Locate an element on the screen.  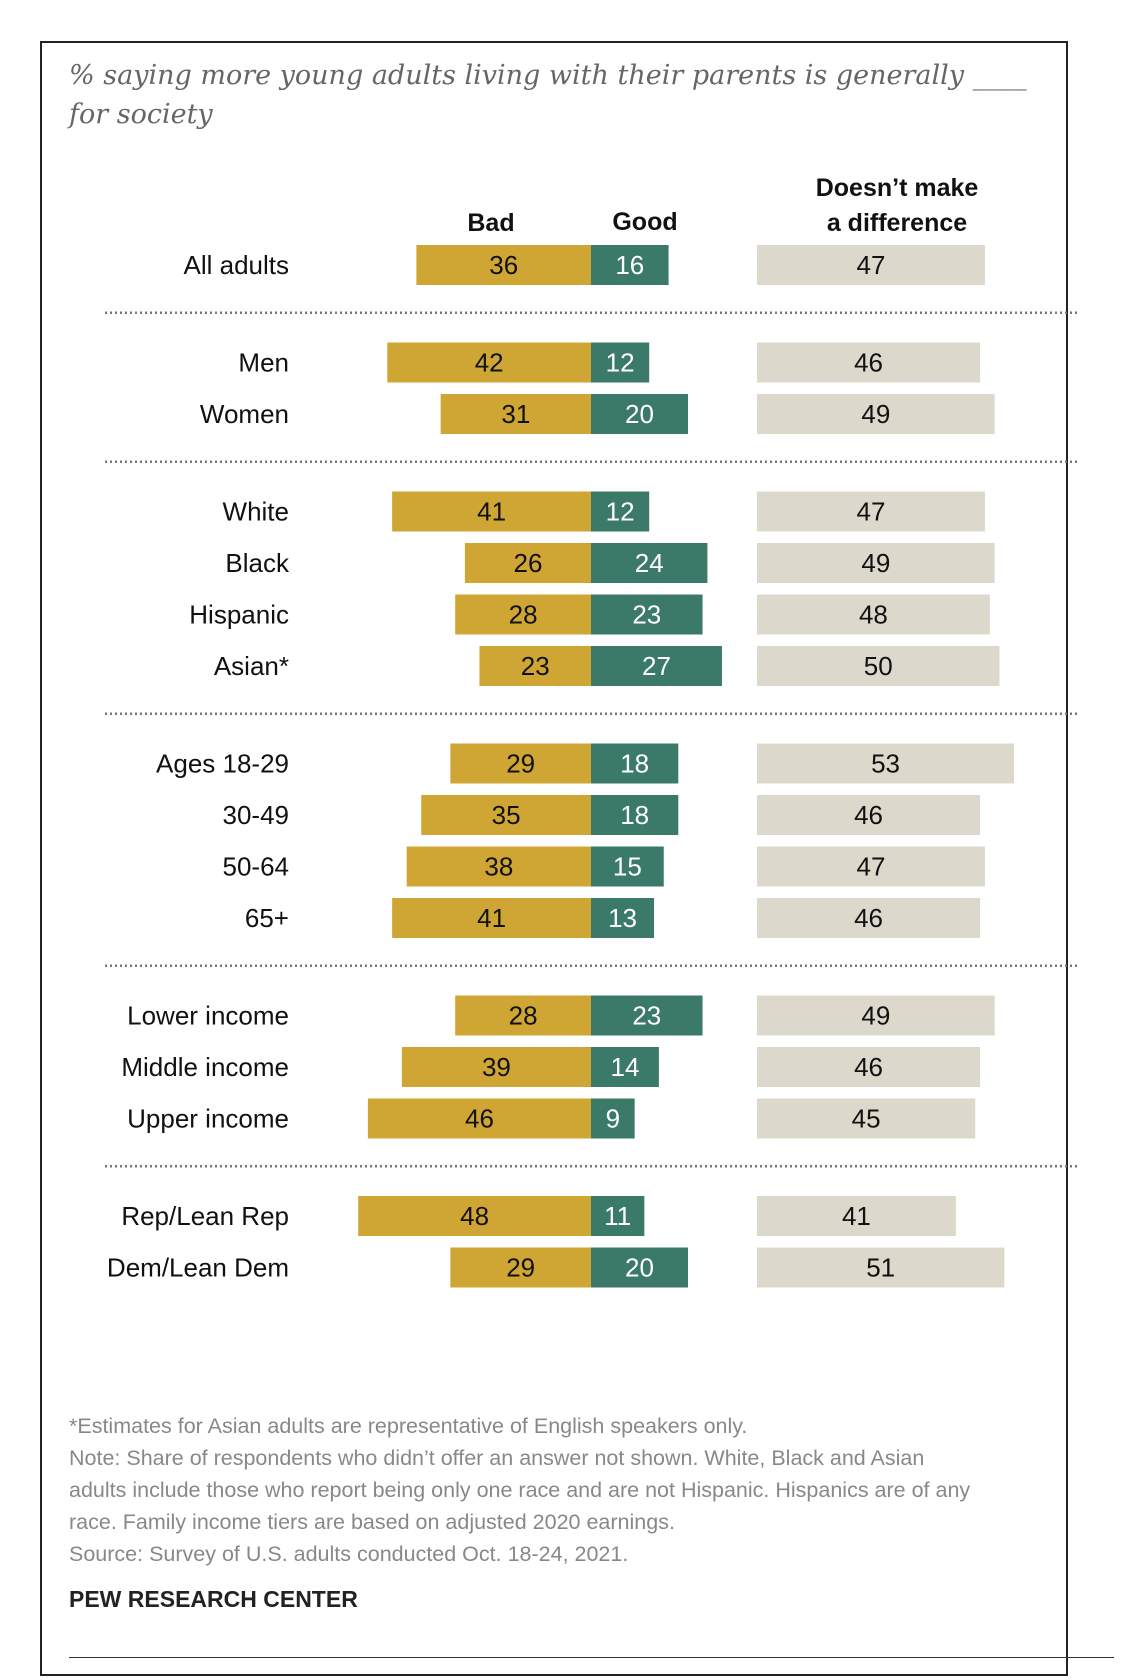
value-label-neutral: 51 is located at coordinates (880, 1268).